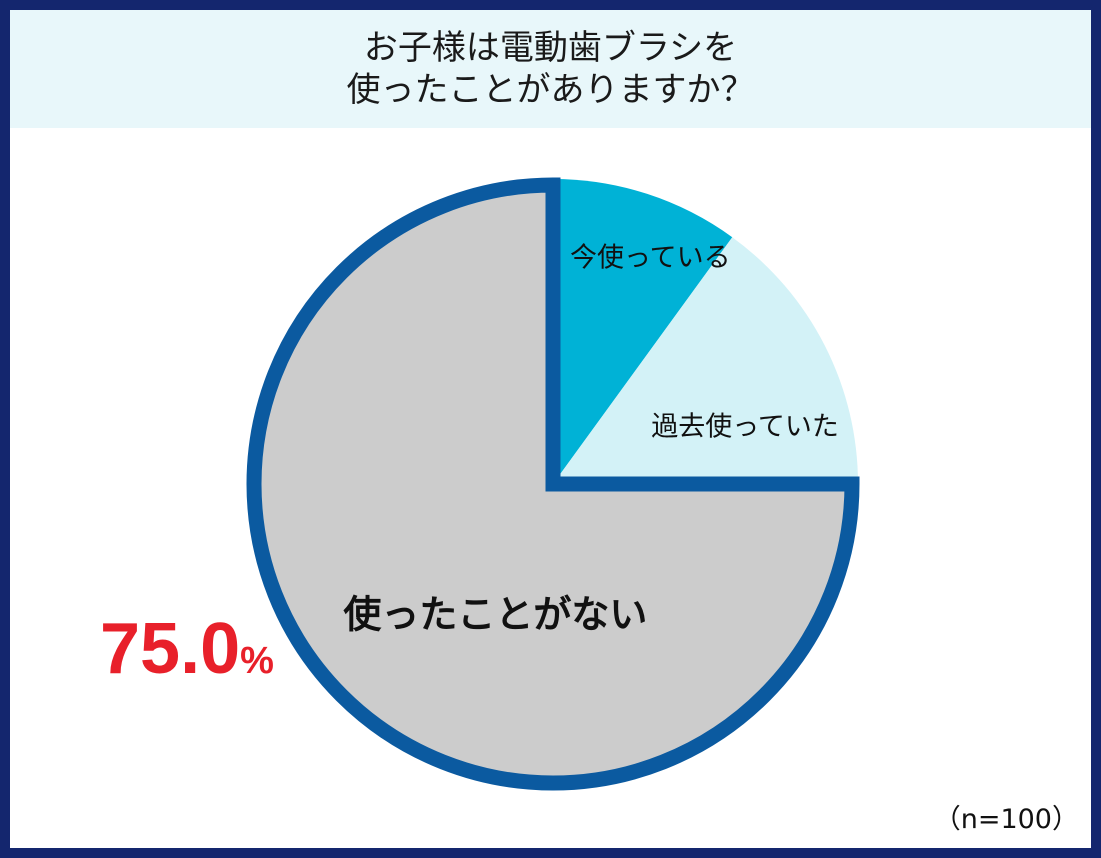  What do you see at coordinates (170, 649) in the screenshot?
I see `percent-value: 75.0` at bounding box center [170, 649].